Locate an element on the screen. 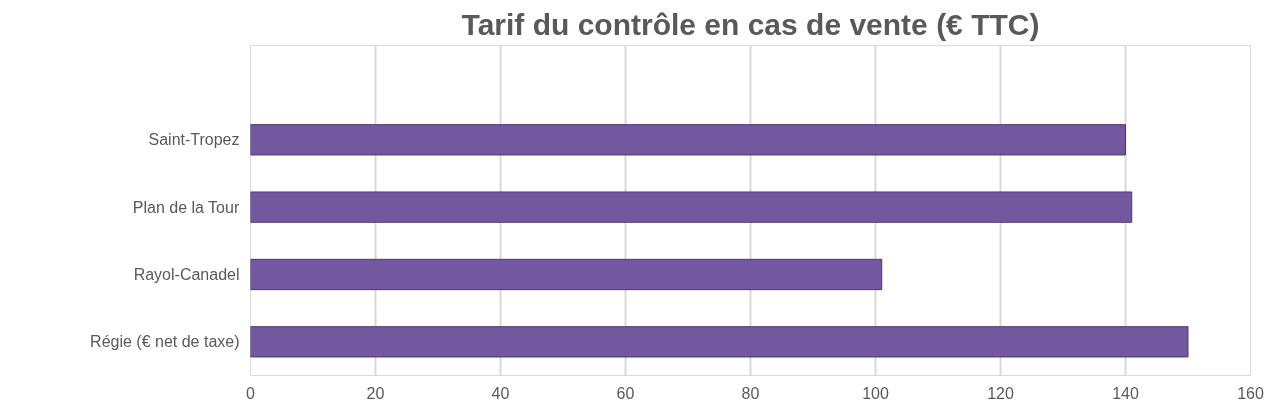 Image resolution: width=1279 pixels, height=419 pixels. x-tick-label: 100 is located at coordinates (875, 393).